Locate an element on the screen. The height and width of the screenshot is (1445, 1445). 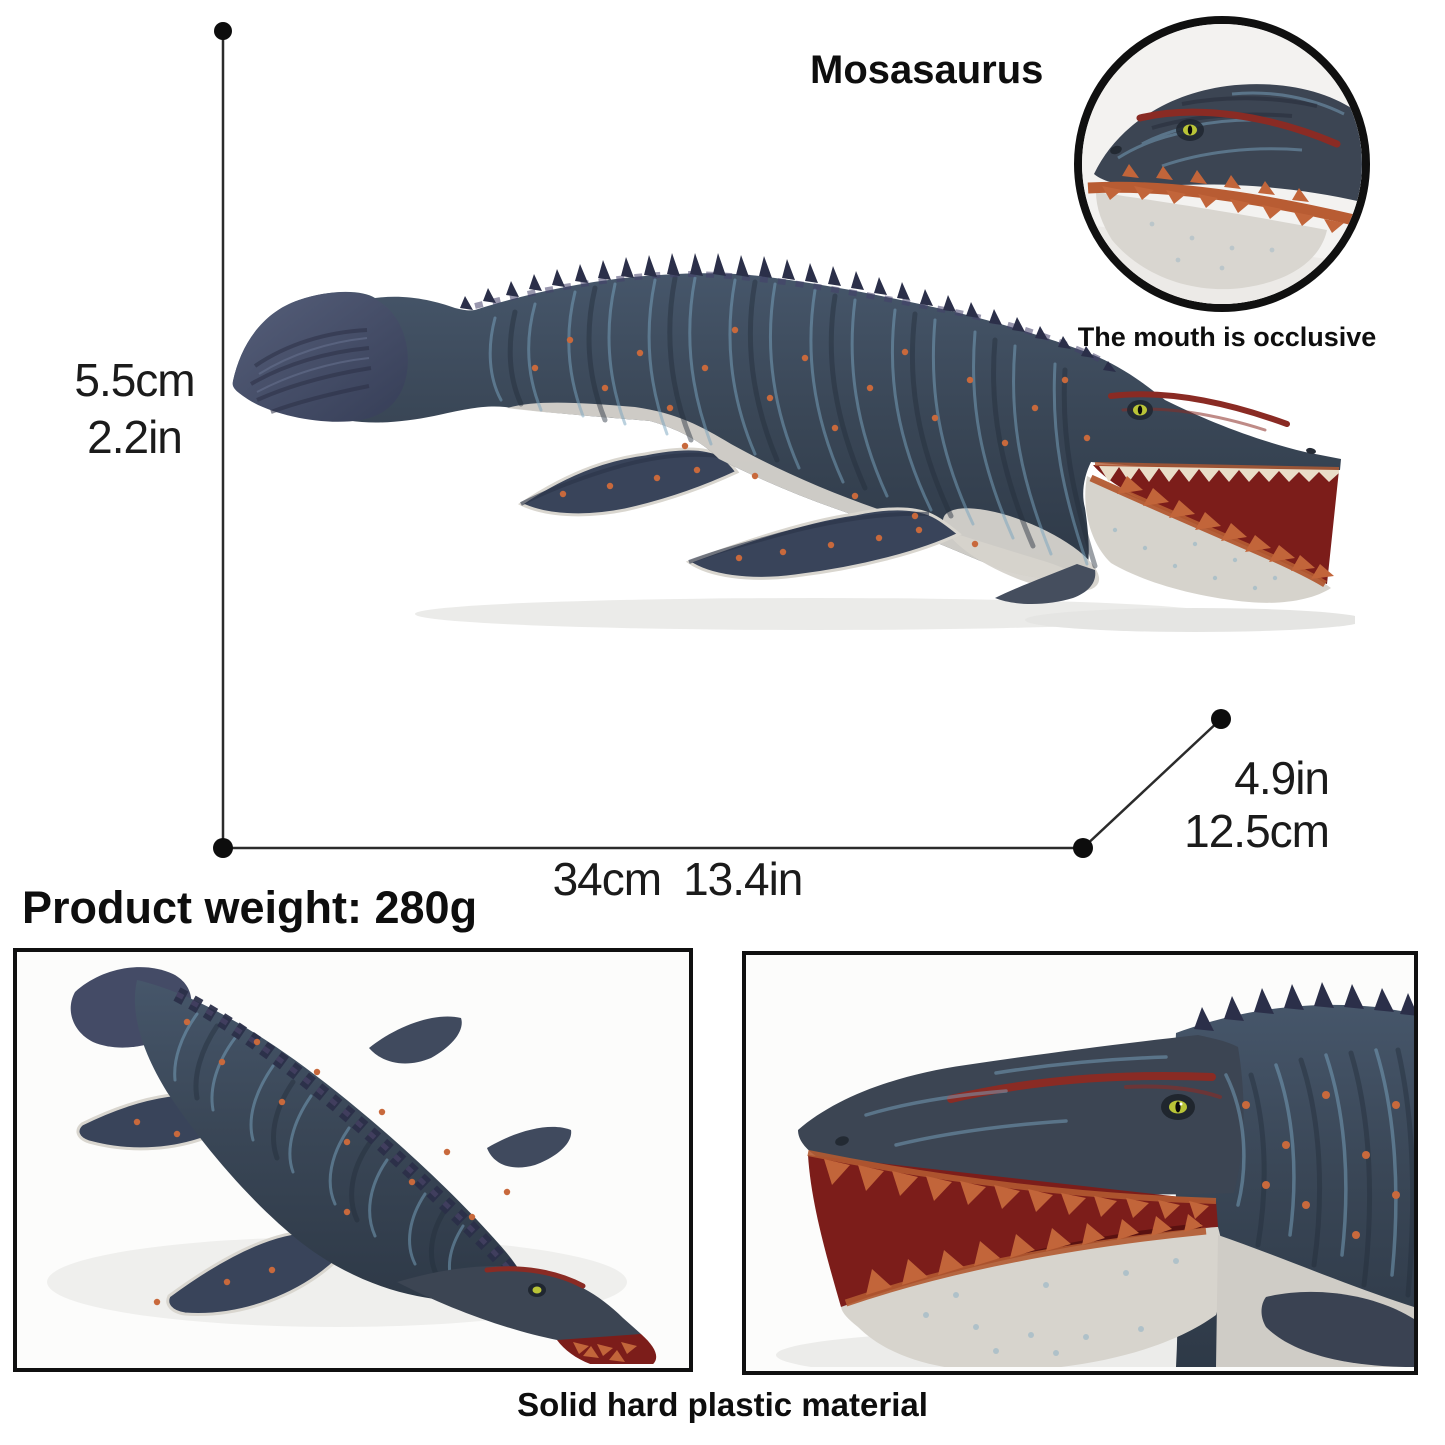
nostril is located at coordinates (1311, 451).